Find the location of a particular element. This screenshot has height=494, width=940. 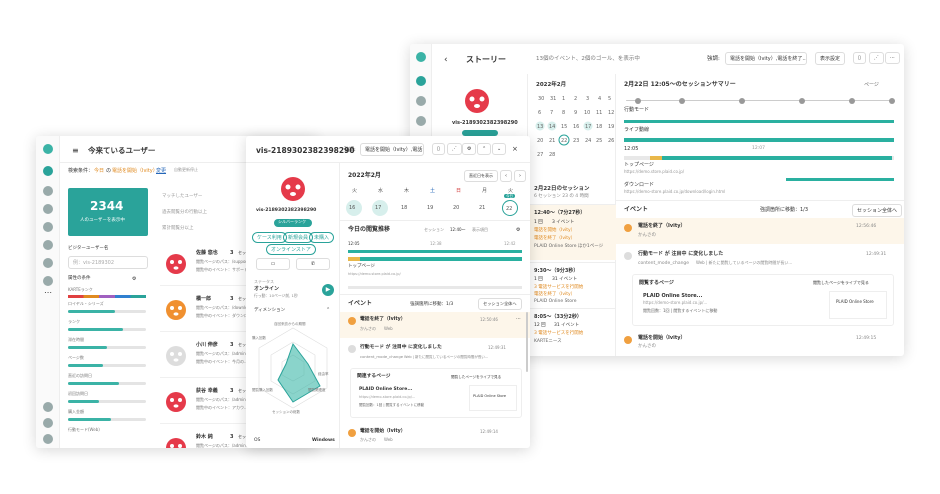

rank-label: シルバーランク is located at coordinates (292, 221).